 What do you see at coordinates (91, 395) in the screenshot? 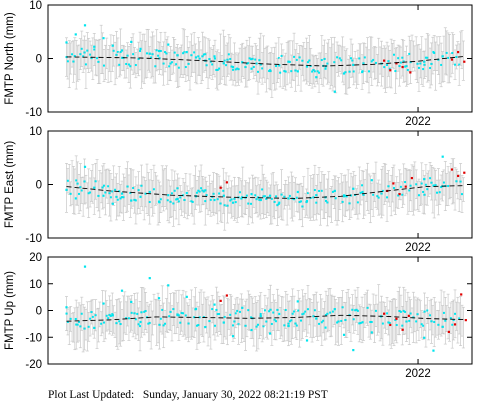
I see `plot-updated-label: Plot Last Updated:` at bounding box center [91, 395].